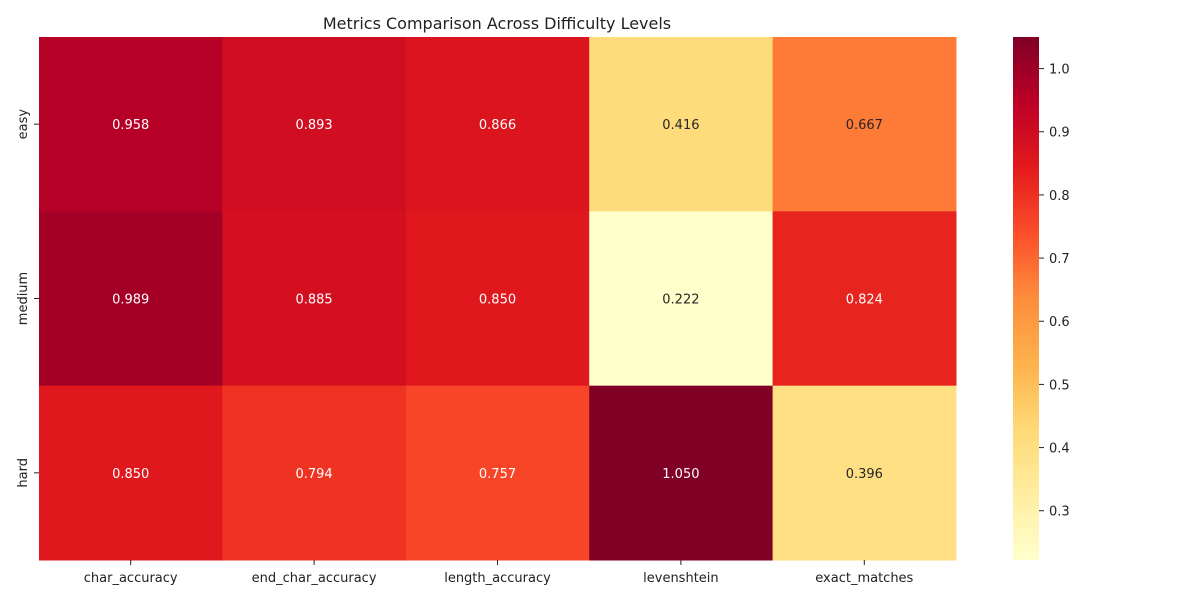  I want to click on heatmap-cell-hard-levenshtein, so click(681, 473).